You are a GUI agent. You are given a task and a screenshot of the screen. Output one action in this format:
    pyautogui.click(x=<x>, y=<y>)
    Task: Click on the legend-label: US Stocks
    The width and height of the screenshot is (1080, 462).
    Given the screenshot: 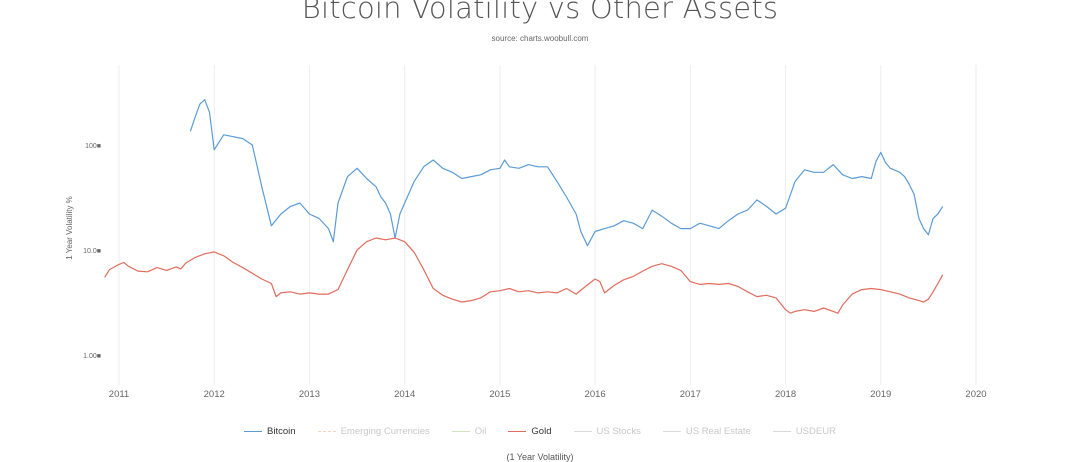 What is the action you would take?
    pyautogui.click(x=618, y=431)
    